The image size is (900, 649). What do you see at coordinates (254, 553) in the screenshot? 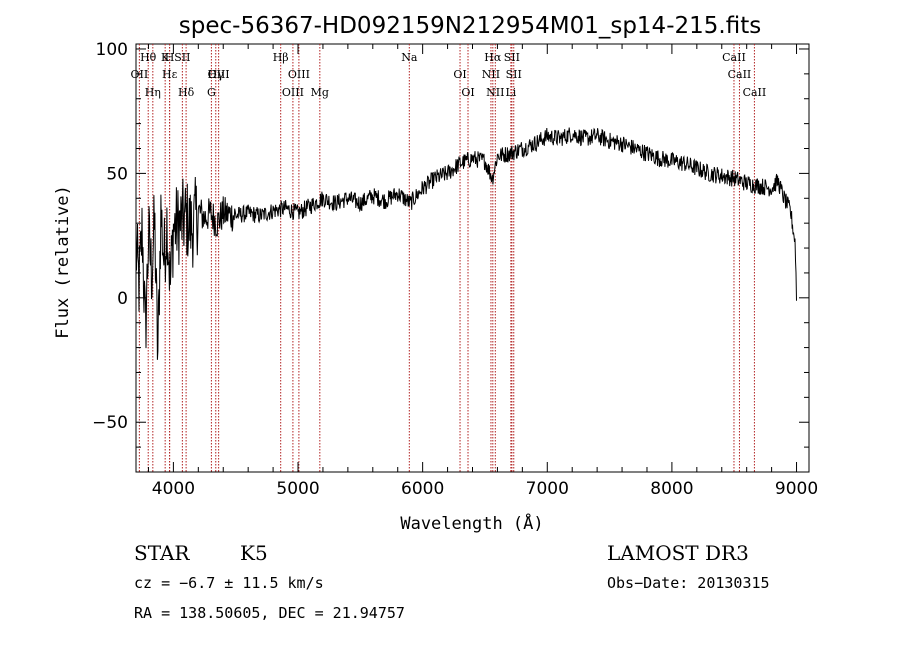
I see `spectral-subclass: K5` at bounding box center [254, 553].